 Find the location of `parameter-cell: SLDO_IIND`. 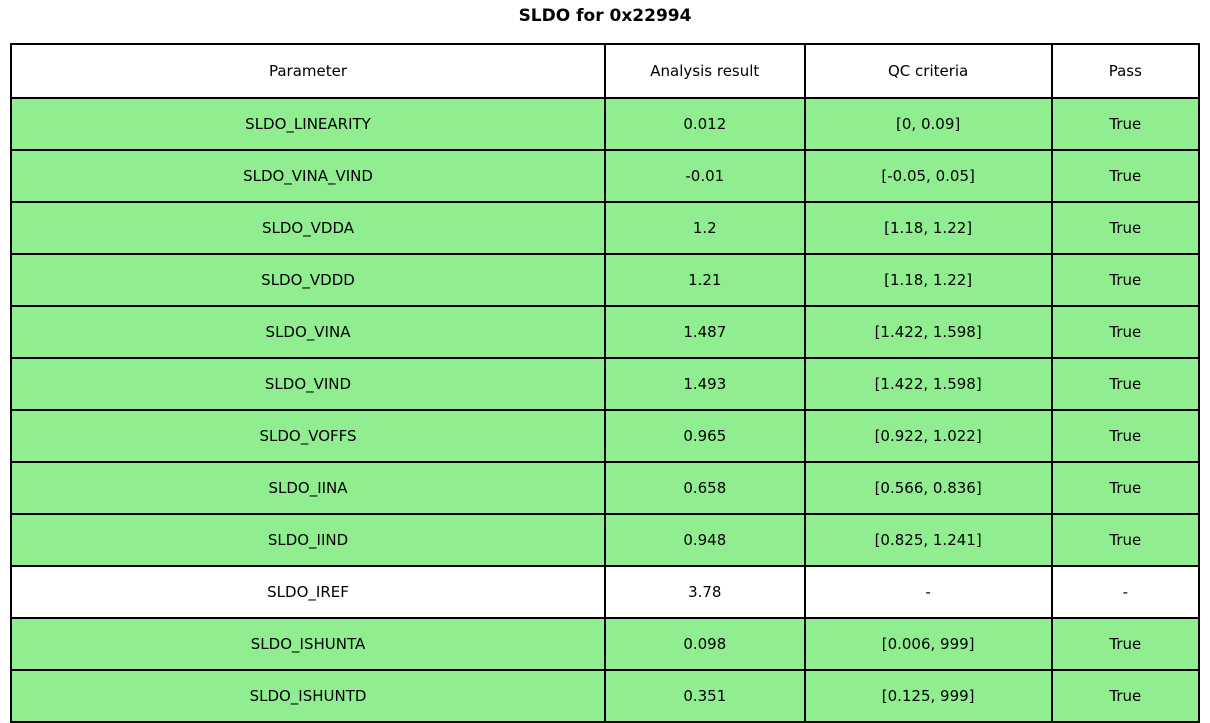

parameter-cell: SLDO_IIND is located at coordinates (308, 540).